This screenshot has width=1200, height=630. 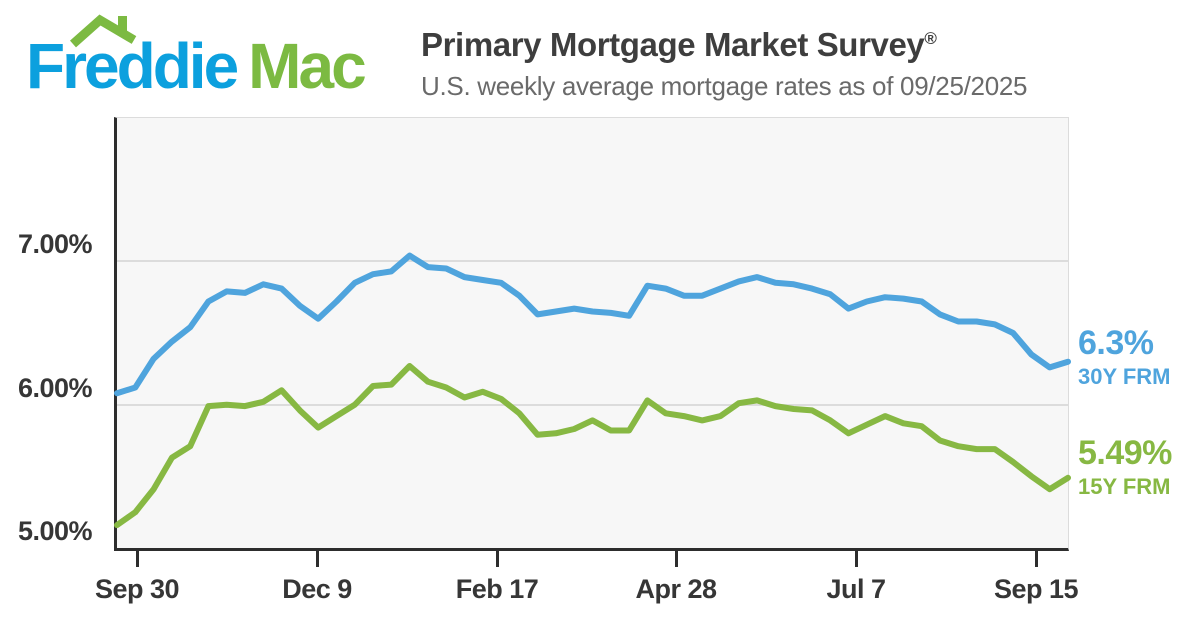 I want to click on x-axis-label: Sep 15, so click(x=1036, y=589).